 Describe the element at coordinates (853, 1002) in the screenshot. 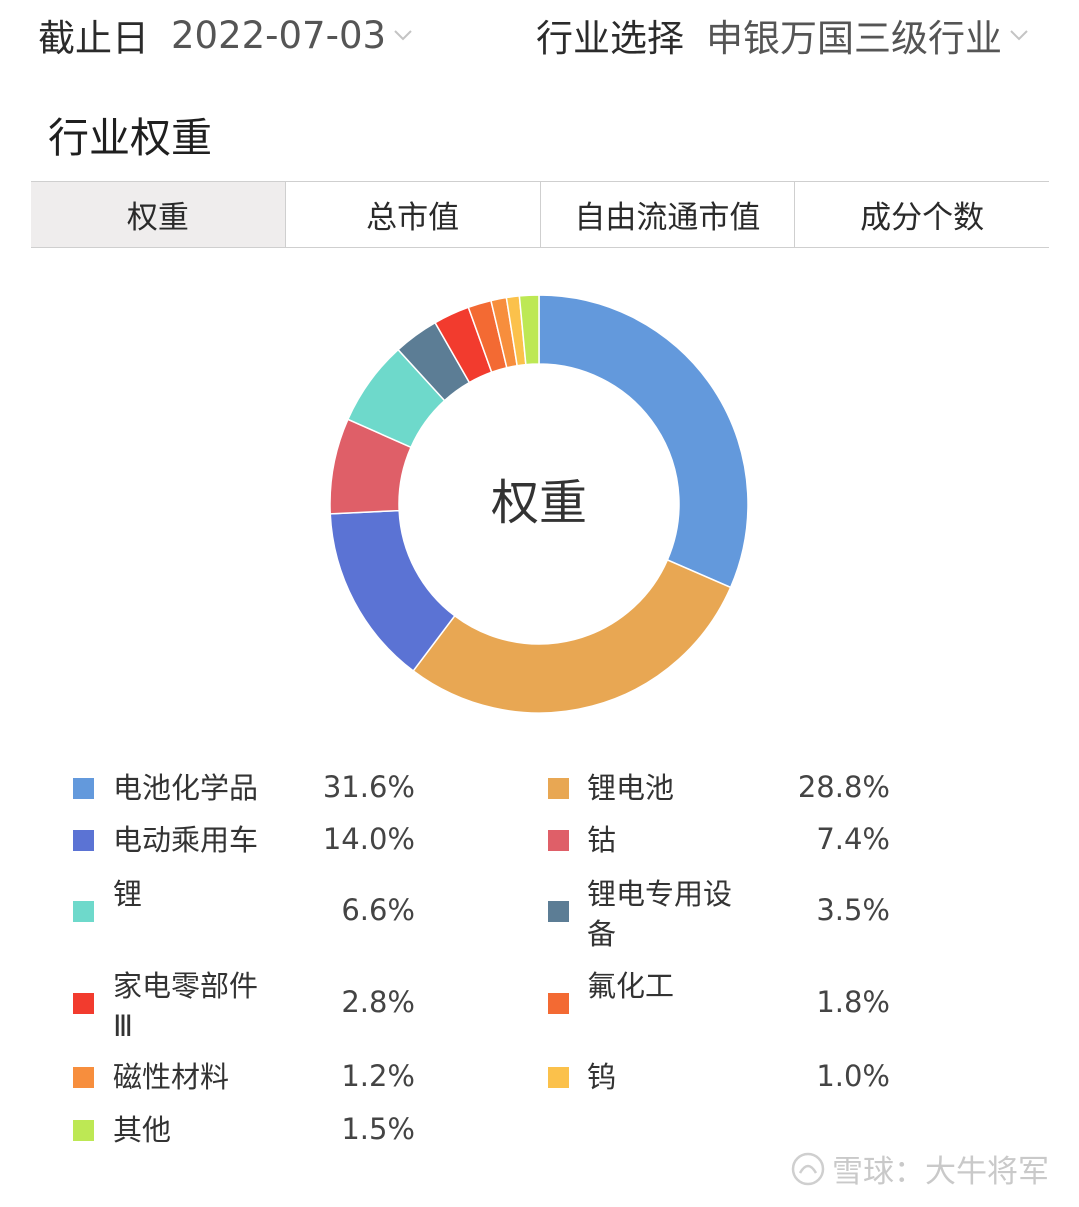

I see `legend-value: 1.8%` at that location.